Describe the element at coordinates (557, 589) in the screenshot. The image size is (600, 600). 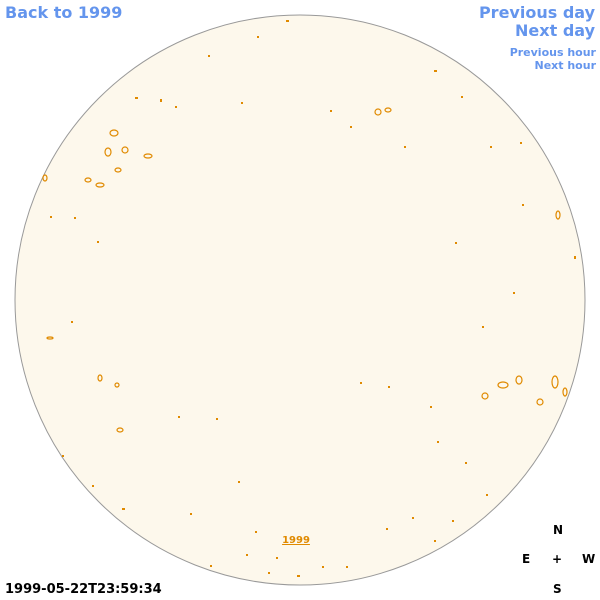
I see `compass-south: S` at that location.